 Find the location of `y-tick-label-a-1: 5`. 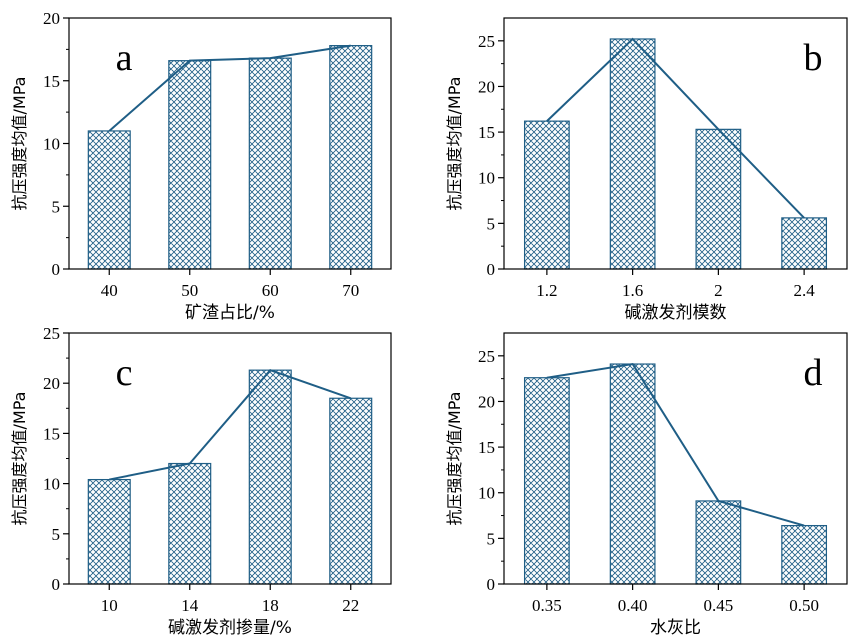

y-tick-label-a-1: 5 is located at coordinates (56, 206).